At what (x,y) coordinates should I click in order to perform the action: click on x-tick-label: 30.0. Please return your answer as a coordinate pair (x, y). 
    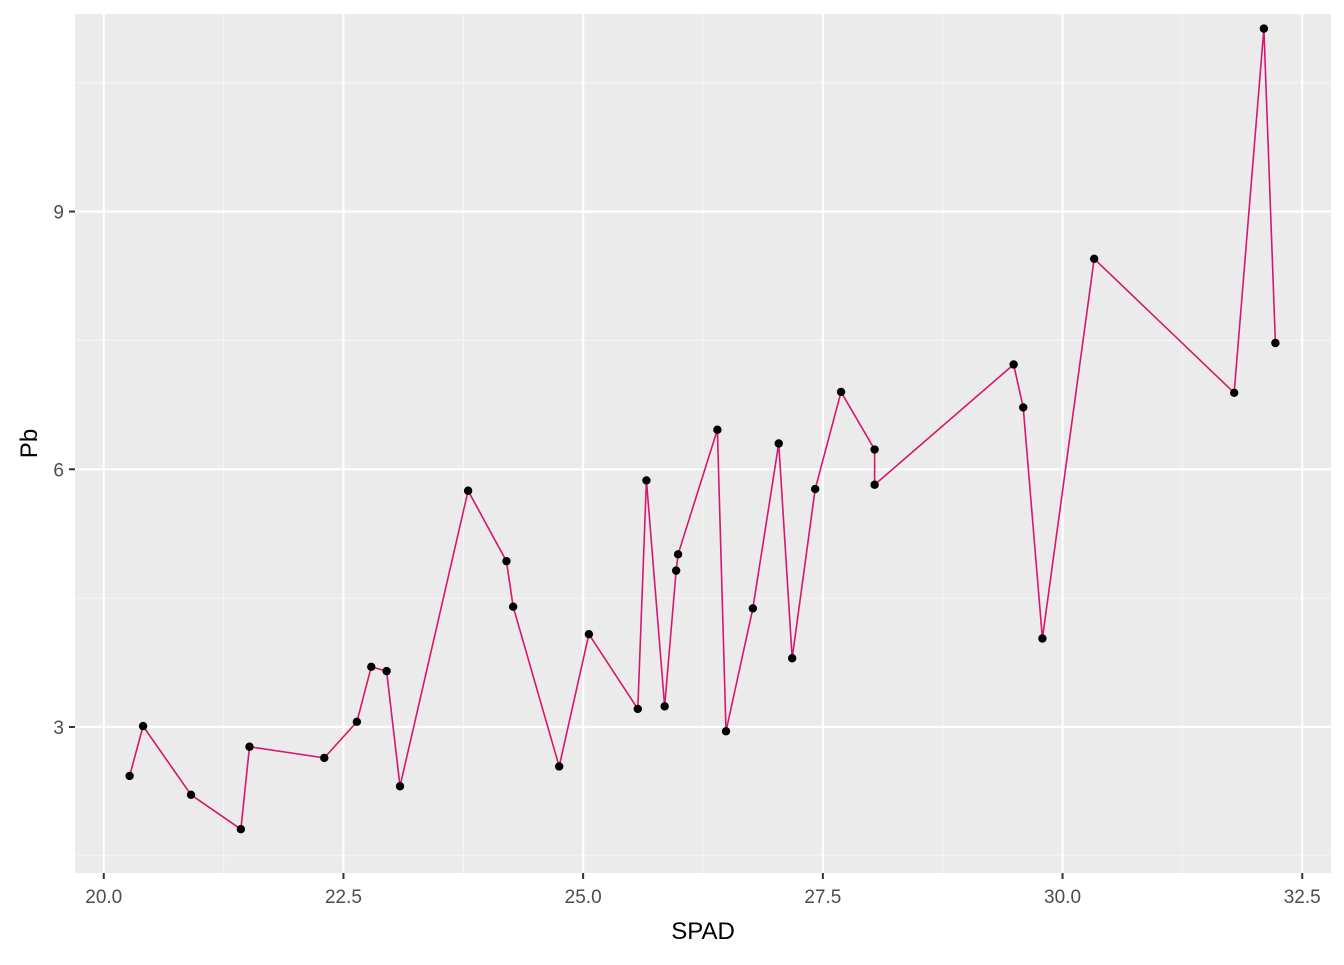
    Looking at the image, I should click on (1062, 897).